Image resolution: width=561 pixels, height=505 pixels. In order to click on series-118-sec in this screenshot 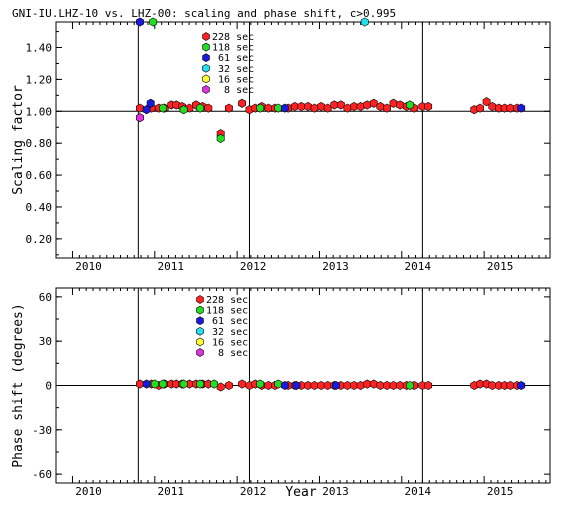, I will do `click(282, 385)`.